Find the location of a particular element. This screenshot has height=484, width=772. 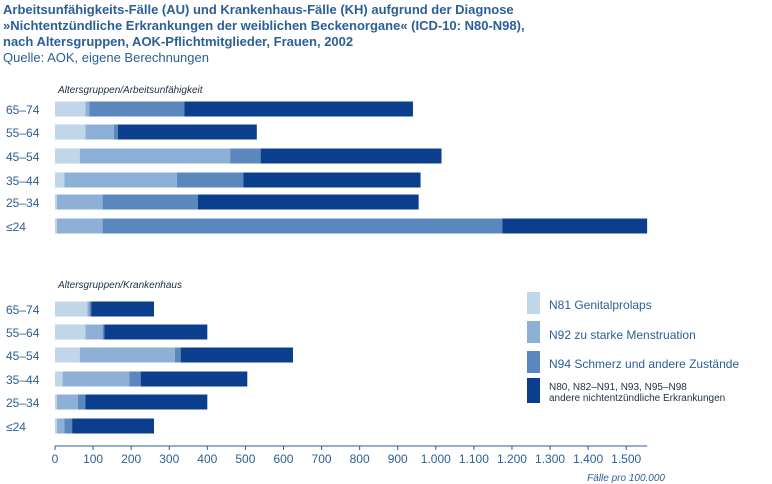

legend-label: N92 zu starke Menstruation is located at coordinates (622, 335).